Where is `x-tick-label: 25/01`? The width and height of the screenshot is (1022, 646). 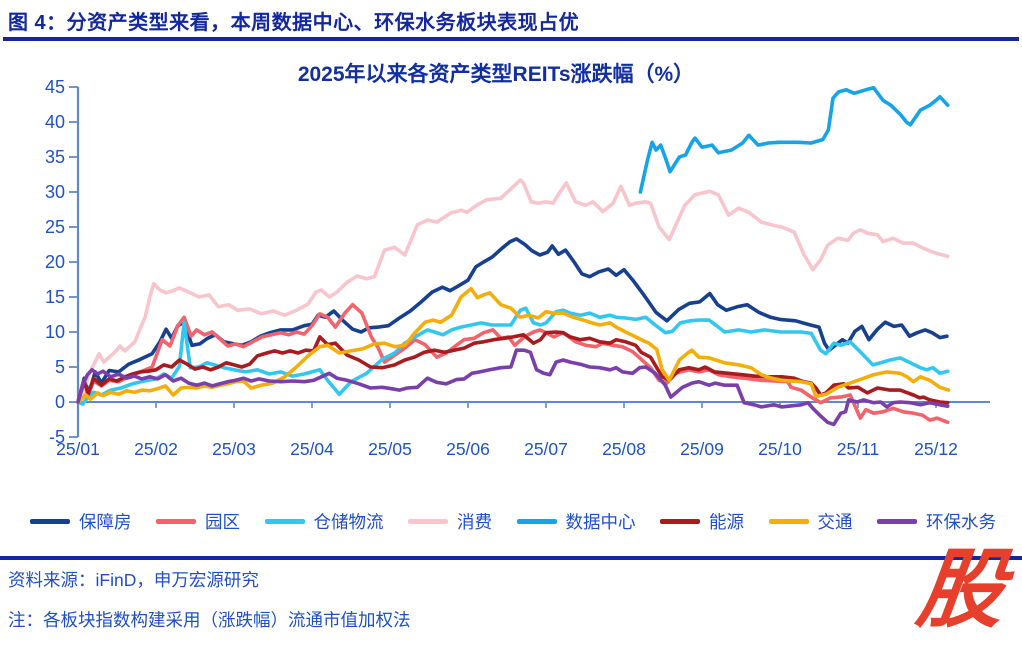 x-tick-label: 25/01 is located at coordinates (78, 449).